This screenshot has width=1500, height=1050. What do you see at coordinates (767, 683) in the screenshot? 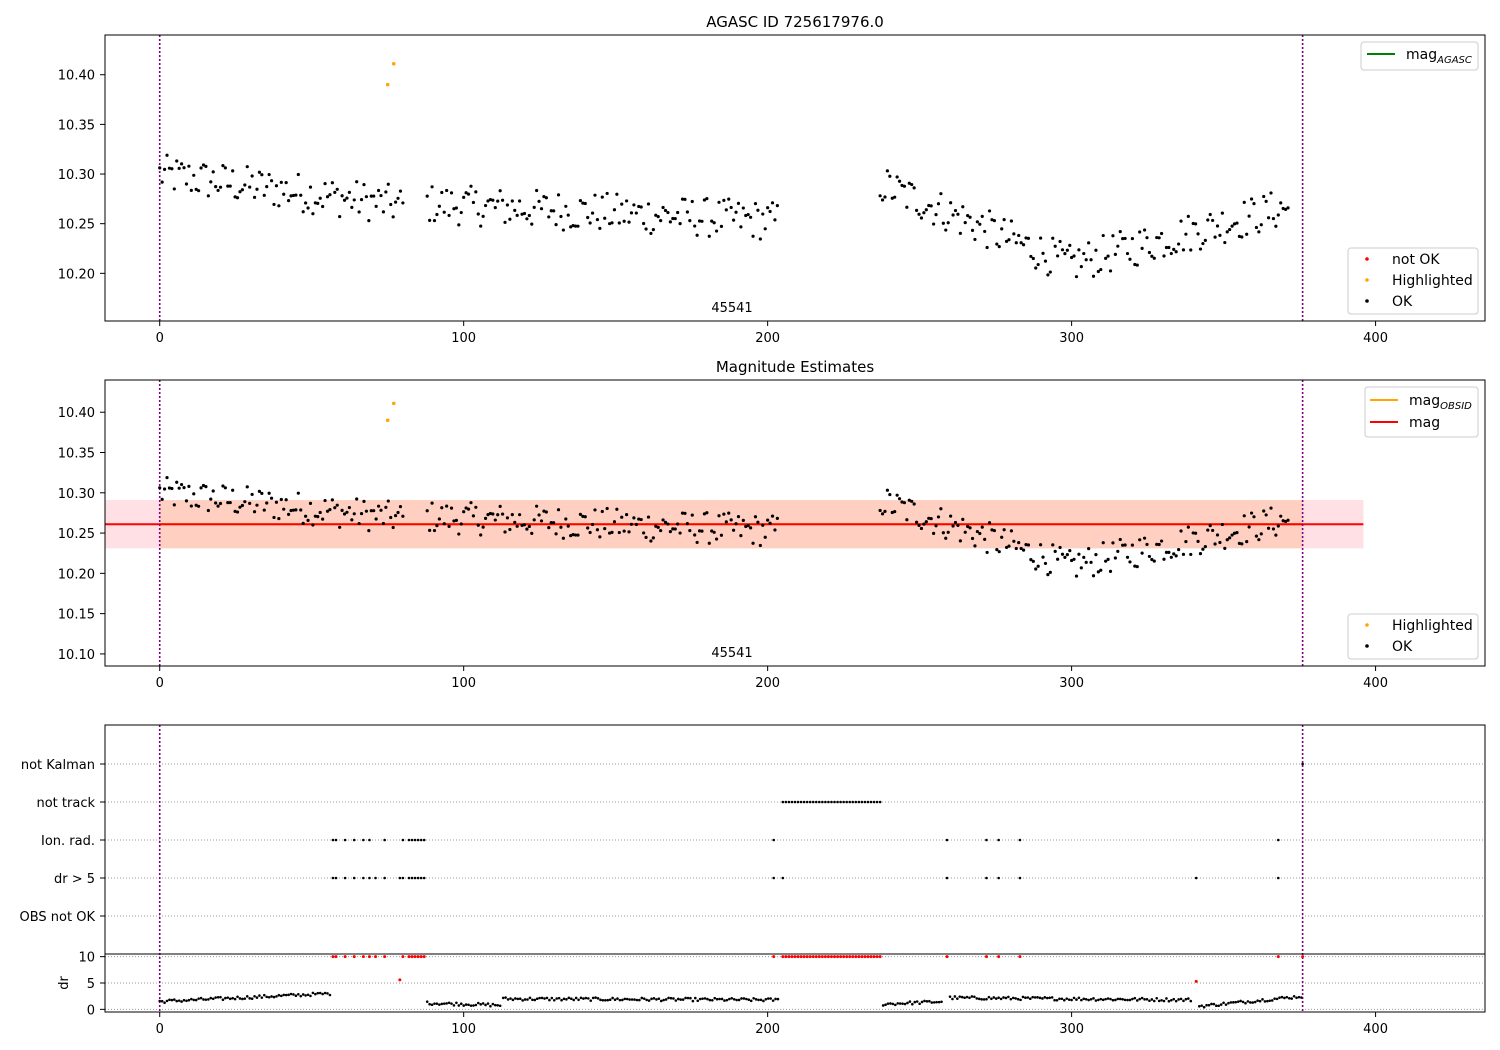
I see `p2-xtick-label-2: 200` at bounding box center [767, 683].